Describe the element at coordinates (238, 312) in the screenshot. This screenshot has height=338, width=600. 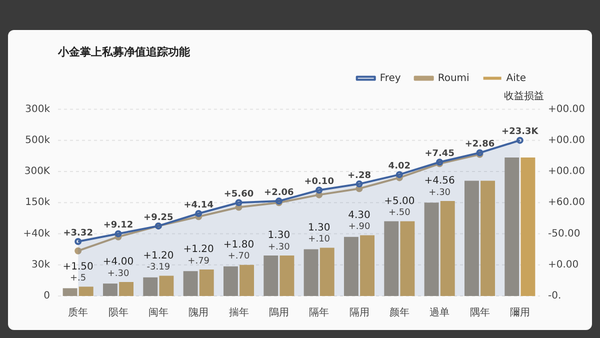
I see `x-tick-label: 揣年` at that location.